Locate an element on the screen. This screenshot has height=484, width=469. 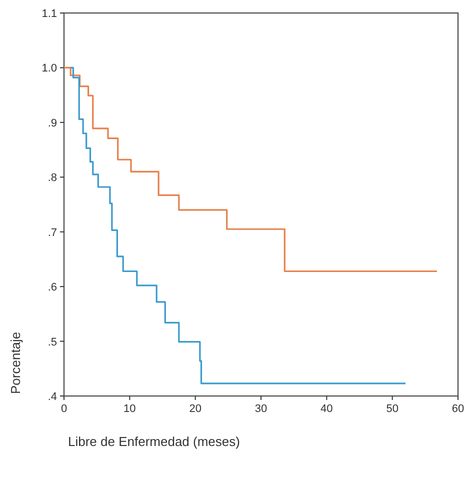
y-tick-label: 1.1 is located at coordinates (49, 14).